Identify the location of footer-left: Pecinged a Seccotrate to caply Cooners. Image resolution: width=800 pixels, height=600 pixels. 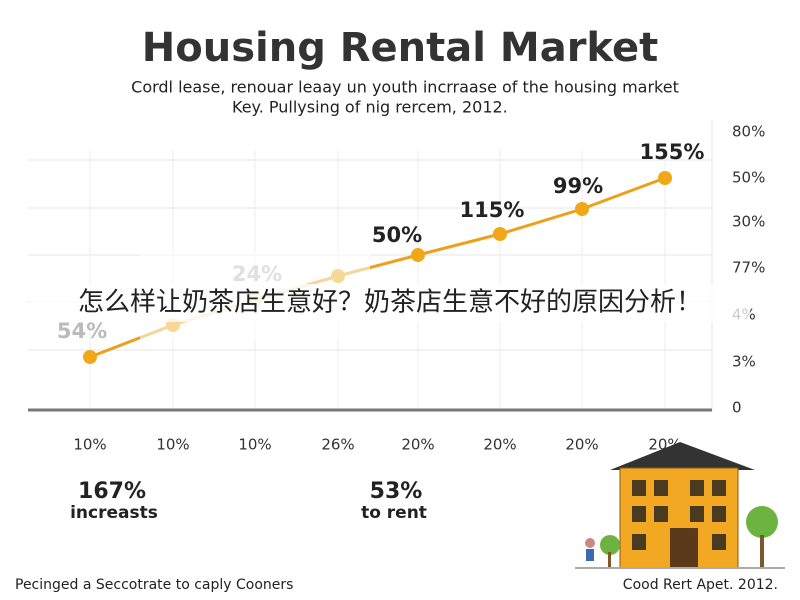
(154, 585).